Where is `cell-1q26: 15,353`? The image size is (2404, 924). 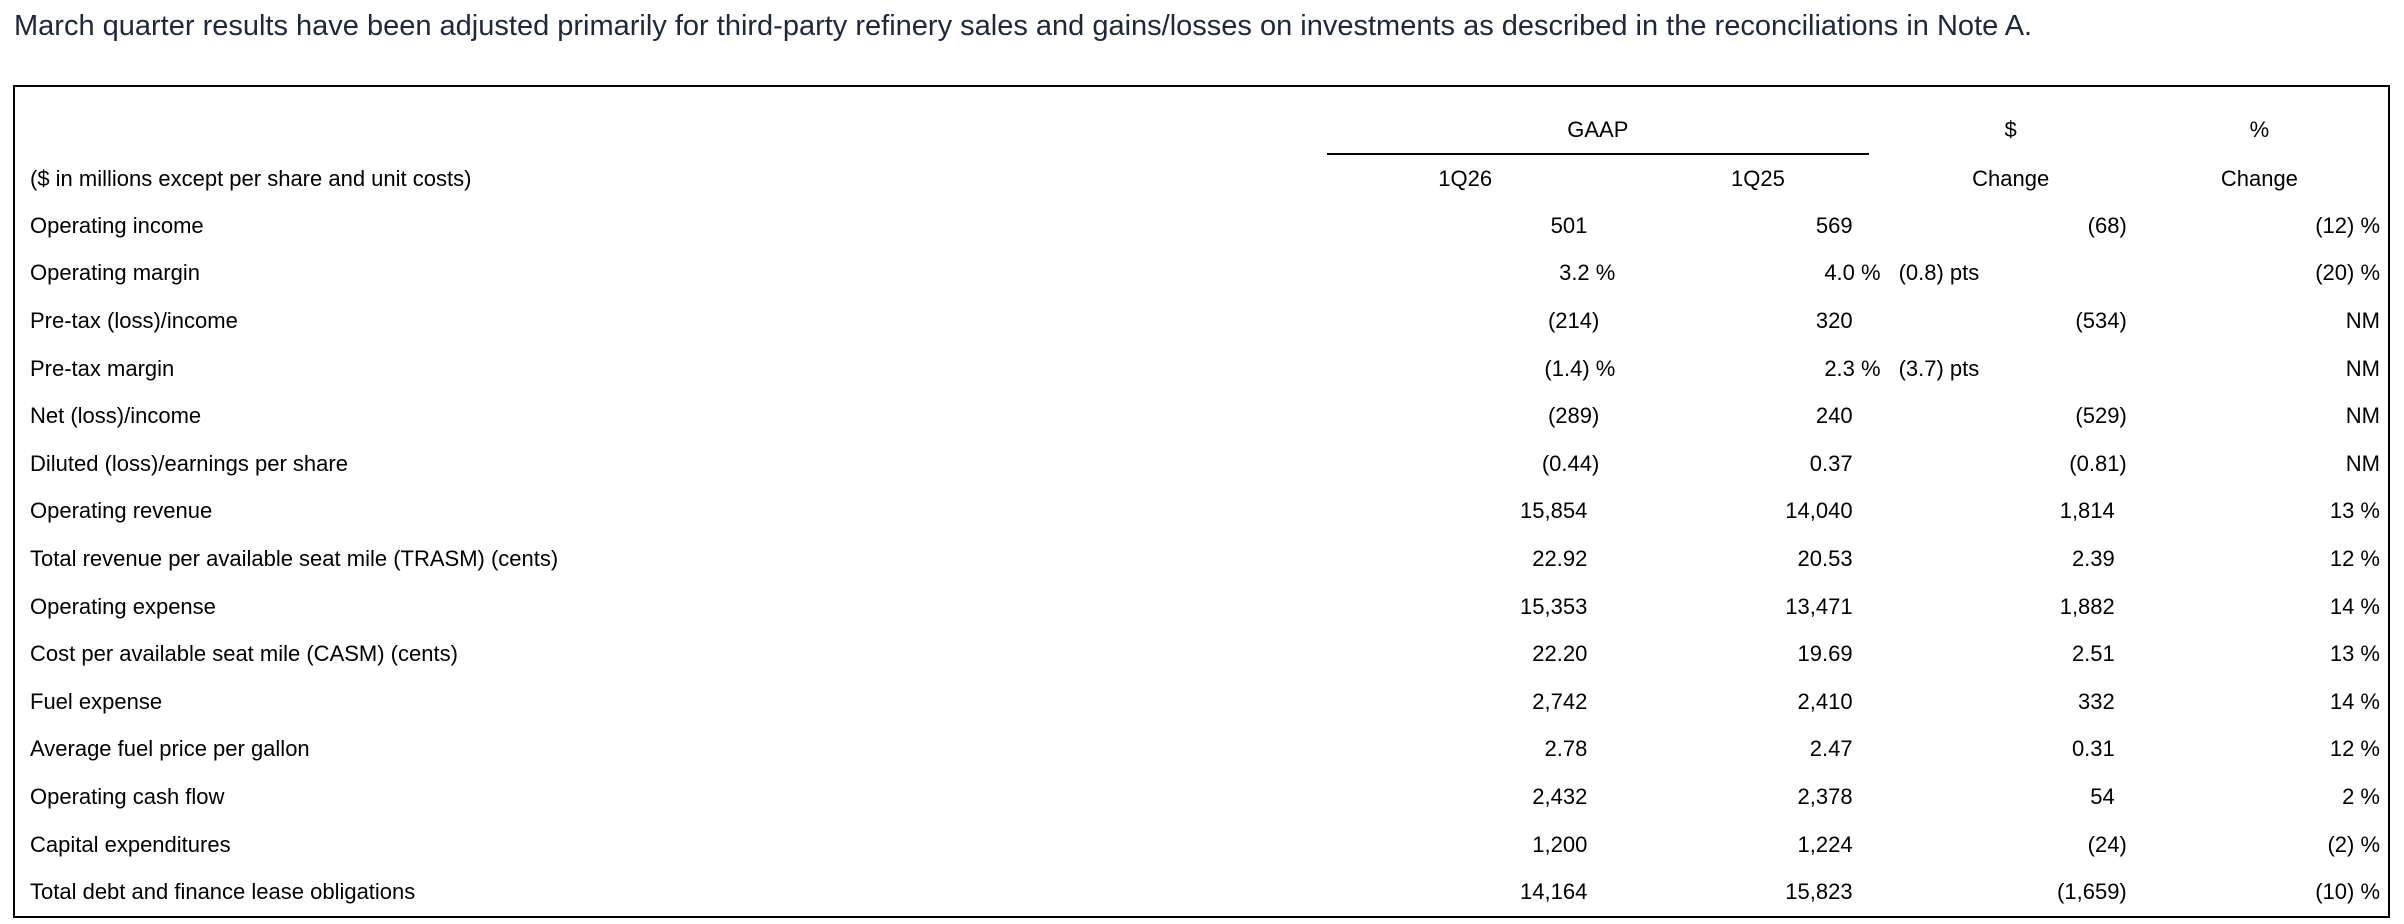 cell-1q26: 15,353 is located at coordinates (1554, 606).